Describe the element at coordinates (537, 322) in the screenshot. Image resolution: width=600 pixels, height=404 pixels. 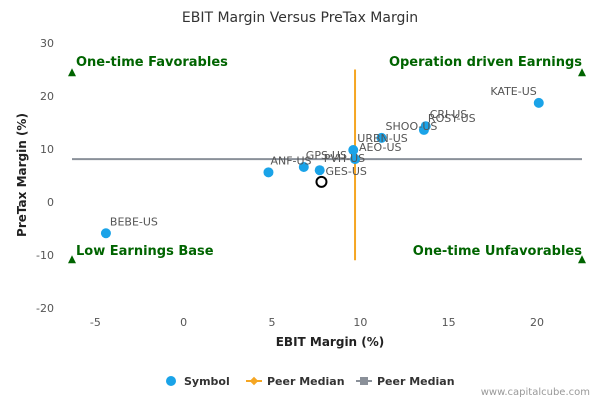
I see `x-tick-label: 20` at that location.